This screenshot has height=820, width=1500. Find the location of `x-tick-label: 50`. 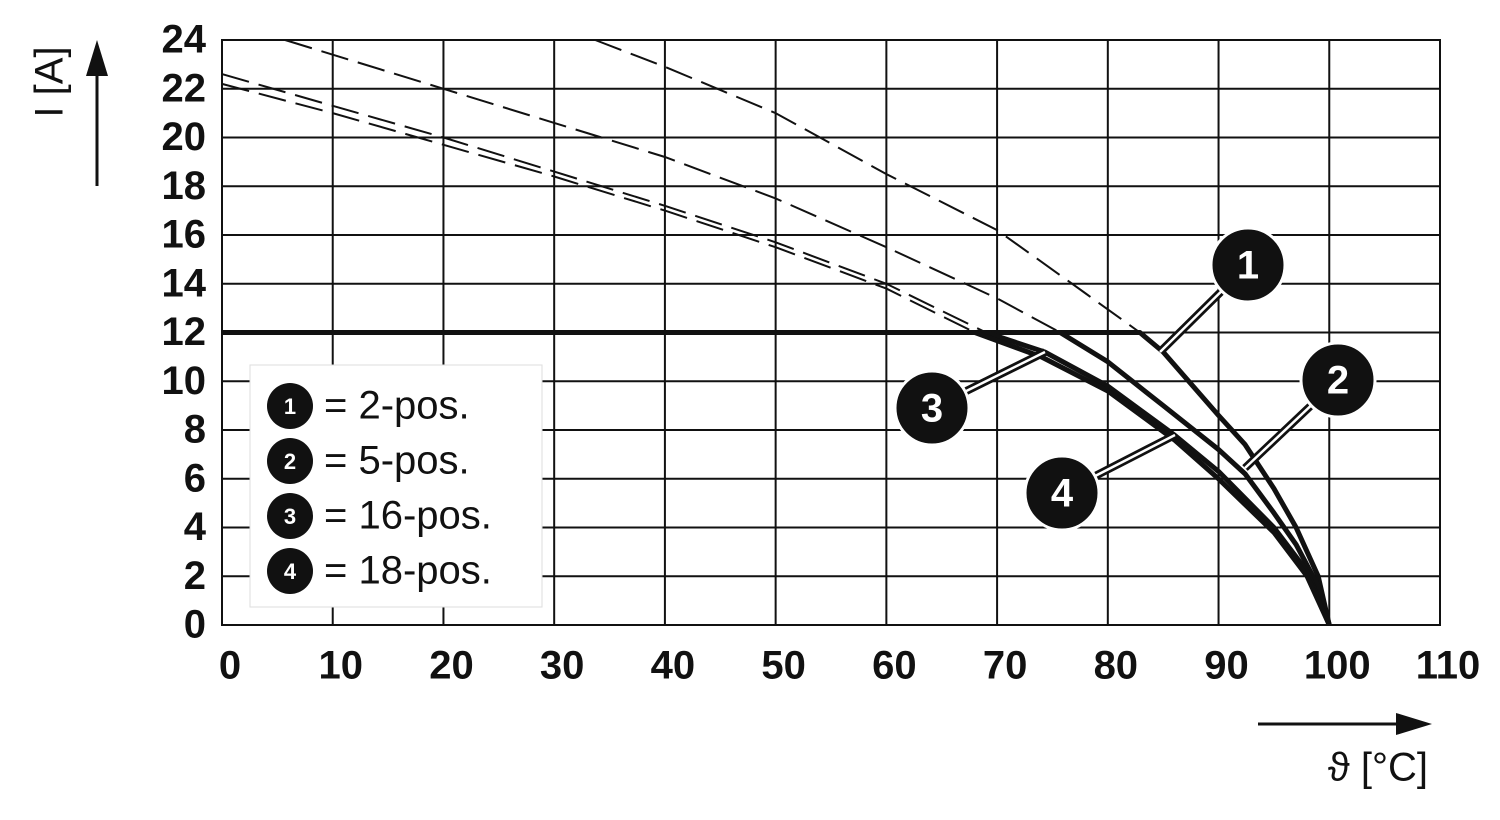

x-tick-label: 50 is located at coordinates (783, 666).